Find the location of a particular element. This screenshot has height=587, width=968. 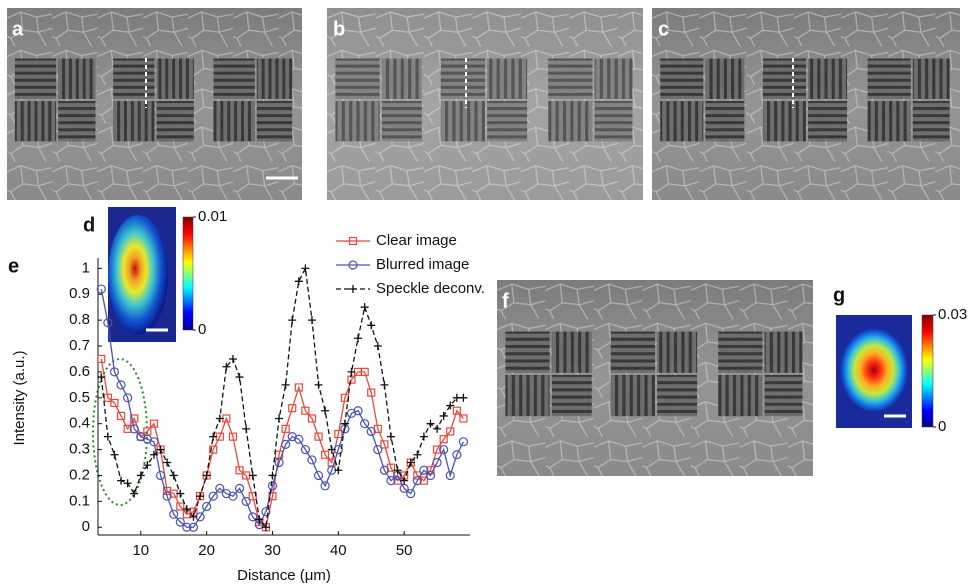

psf-spot is located at coordinates (874, 370).